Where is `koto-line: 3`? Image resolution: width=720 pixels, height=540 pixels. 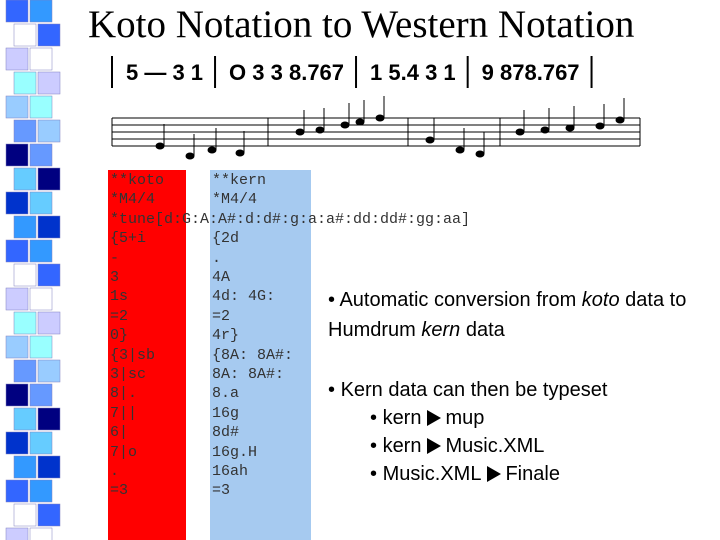 koto-line: 3 is located at coordinates (115, 277).